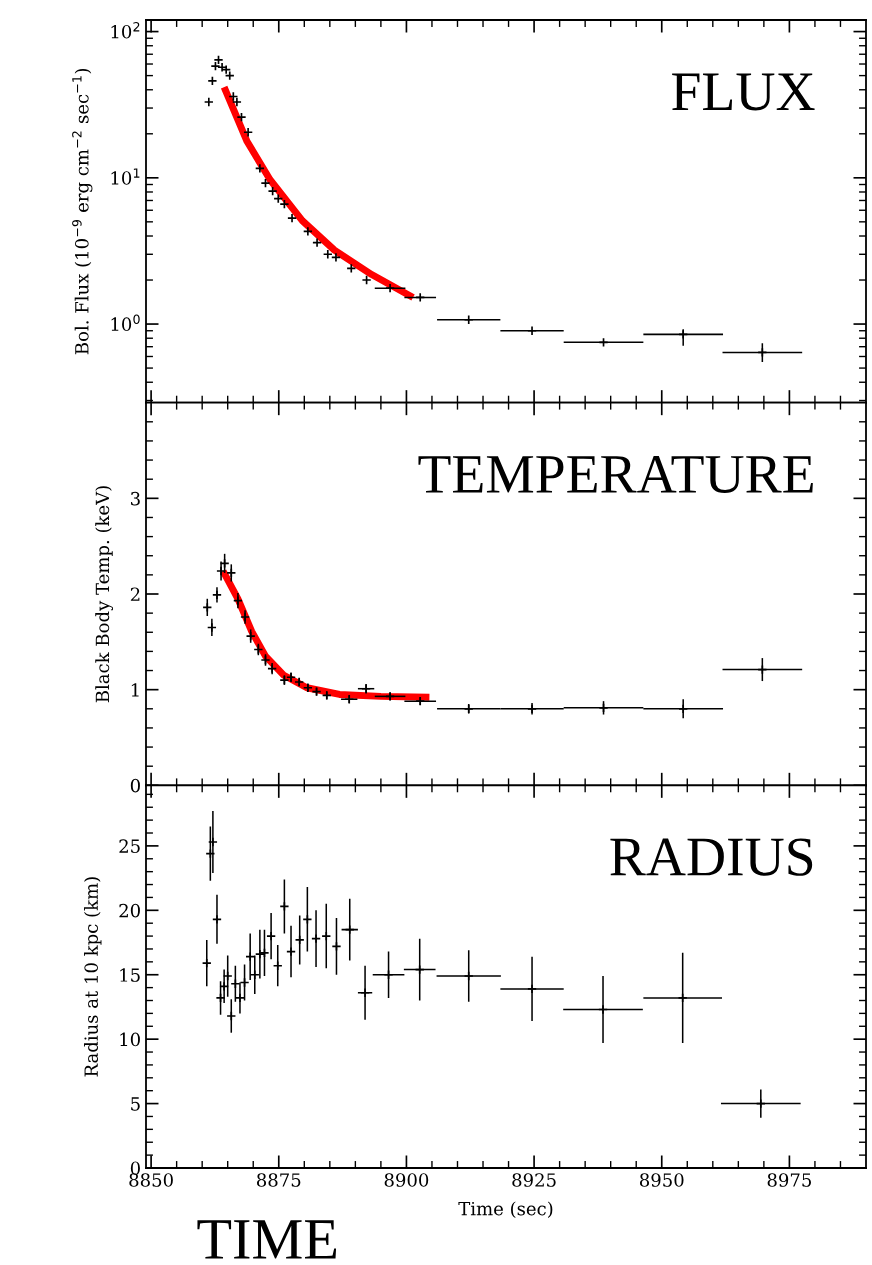 The height and width of the screenshot is (1265, 872). Describe the element at coordinates (135, 690) in the screenshot. I see `y-tick-label: 1` at that location.